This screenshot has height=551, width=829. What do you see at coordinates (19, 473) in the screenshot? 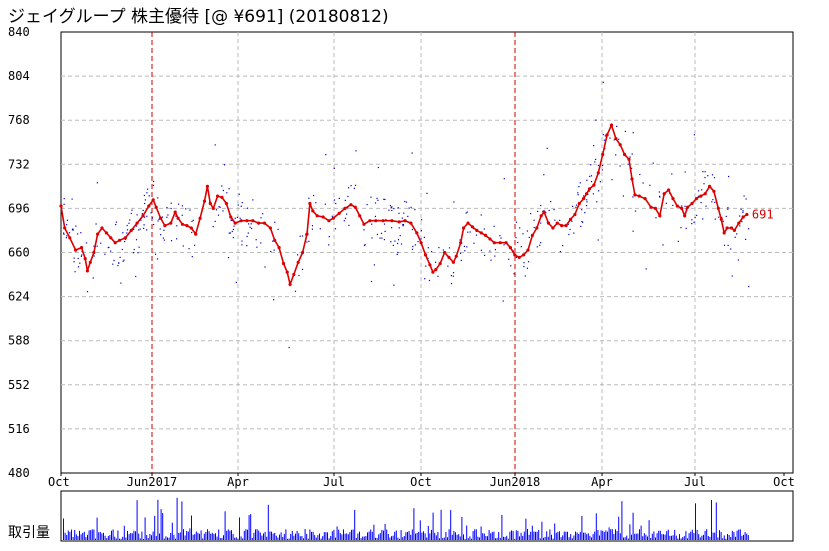
I see `y-tick-label: 480` at bounding box center [19, 473].